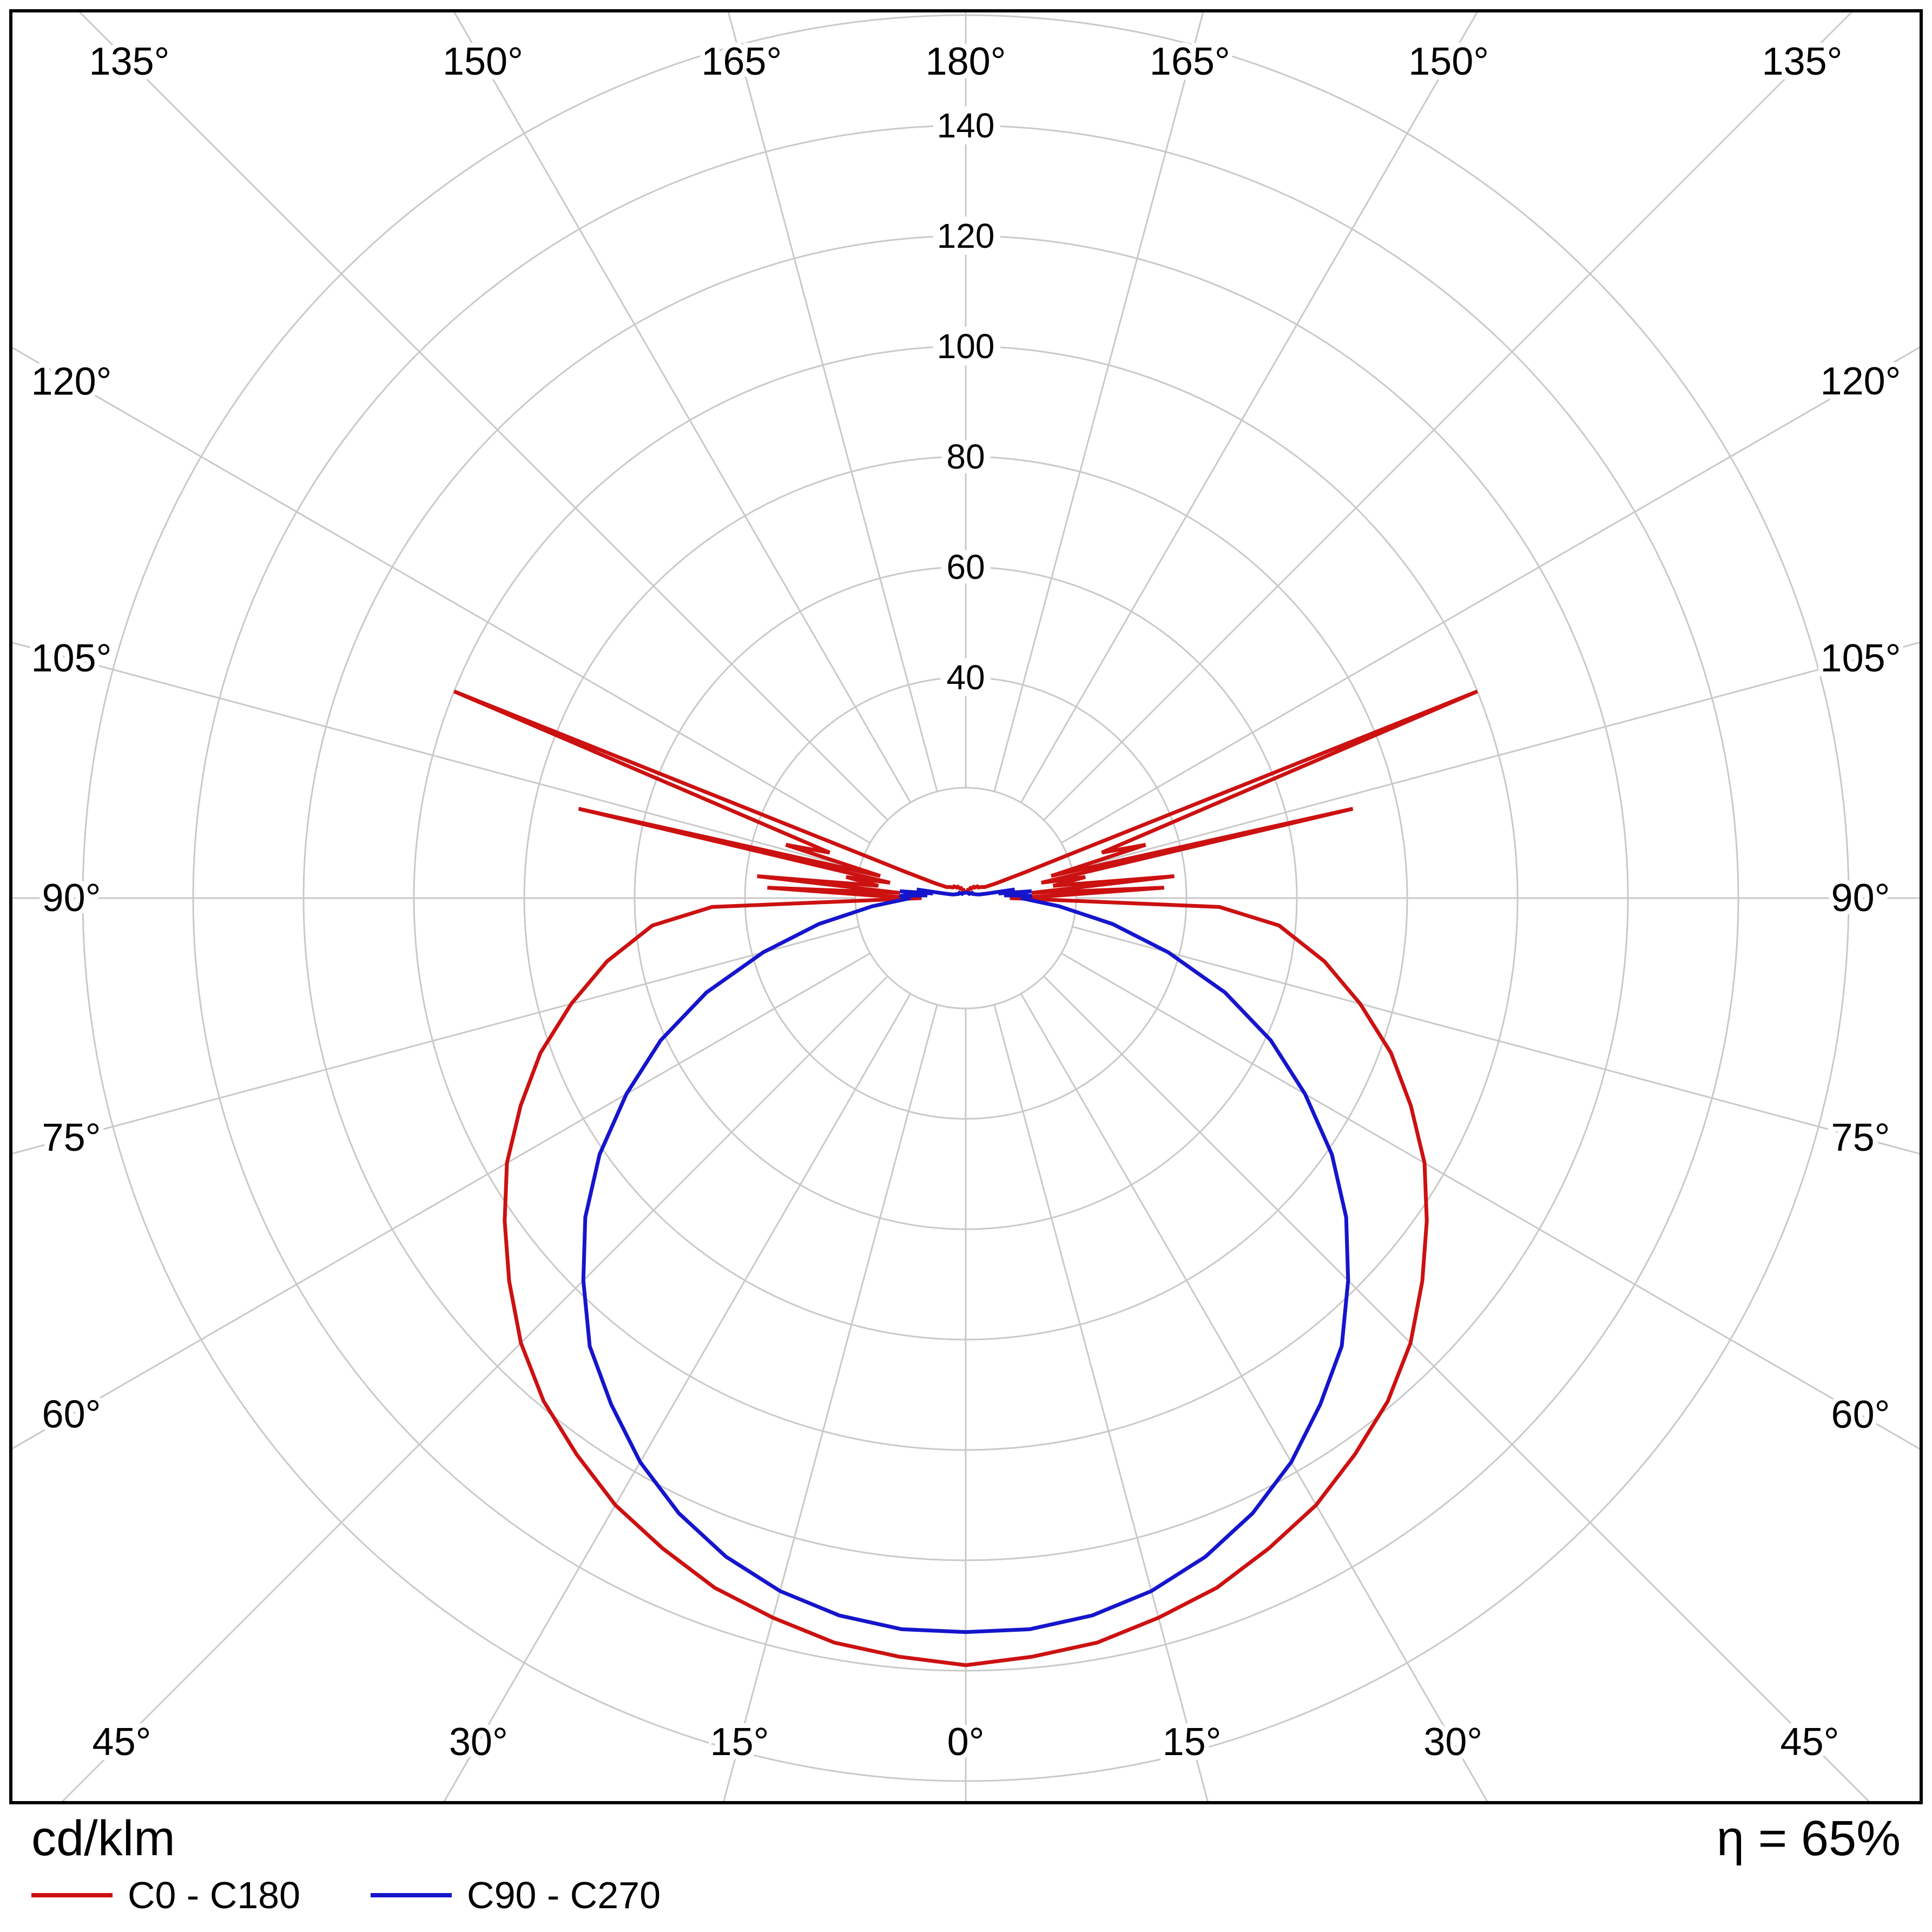  What do you see at coordinates (965, 567) in the screenshot?
I see `svg-text: 60` at bounding box center [965, 567].